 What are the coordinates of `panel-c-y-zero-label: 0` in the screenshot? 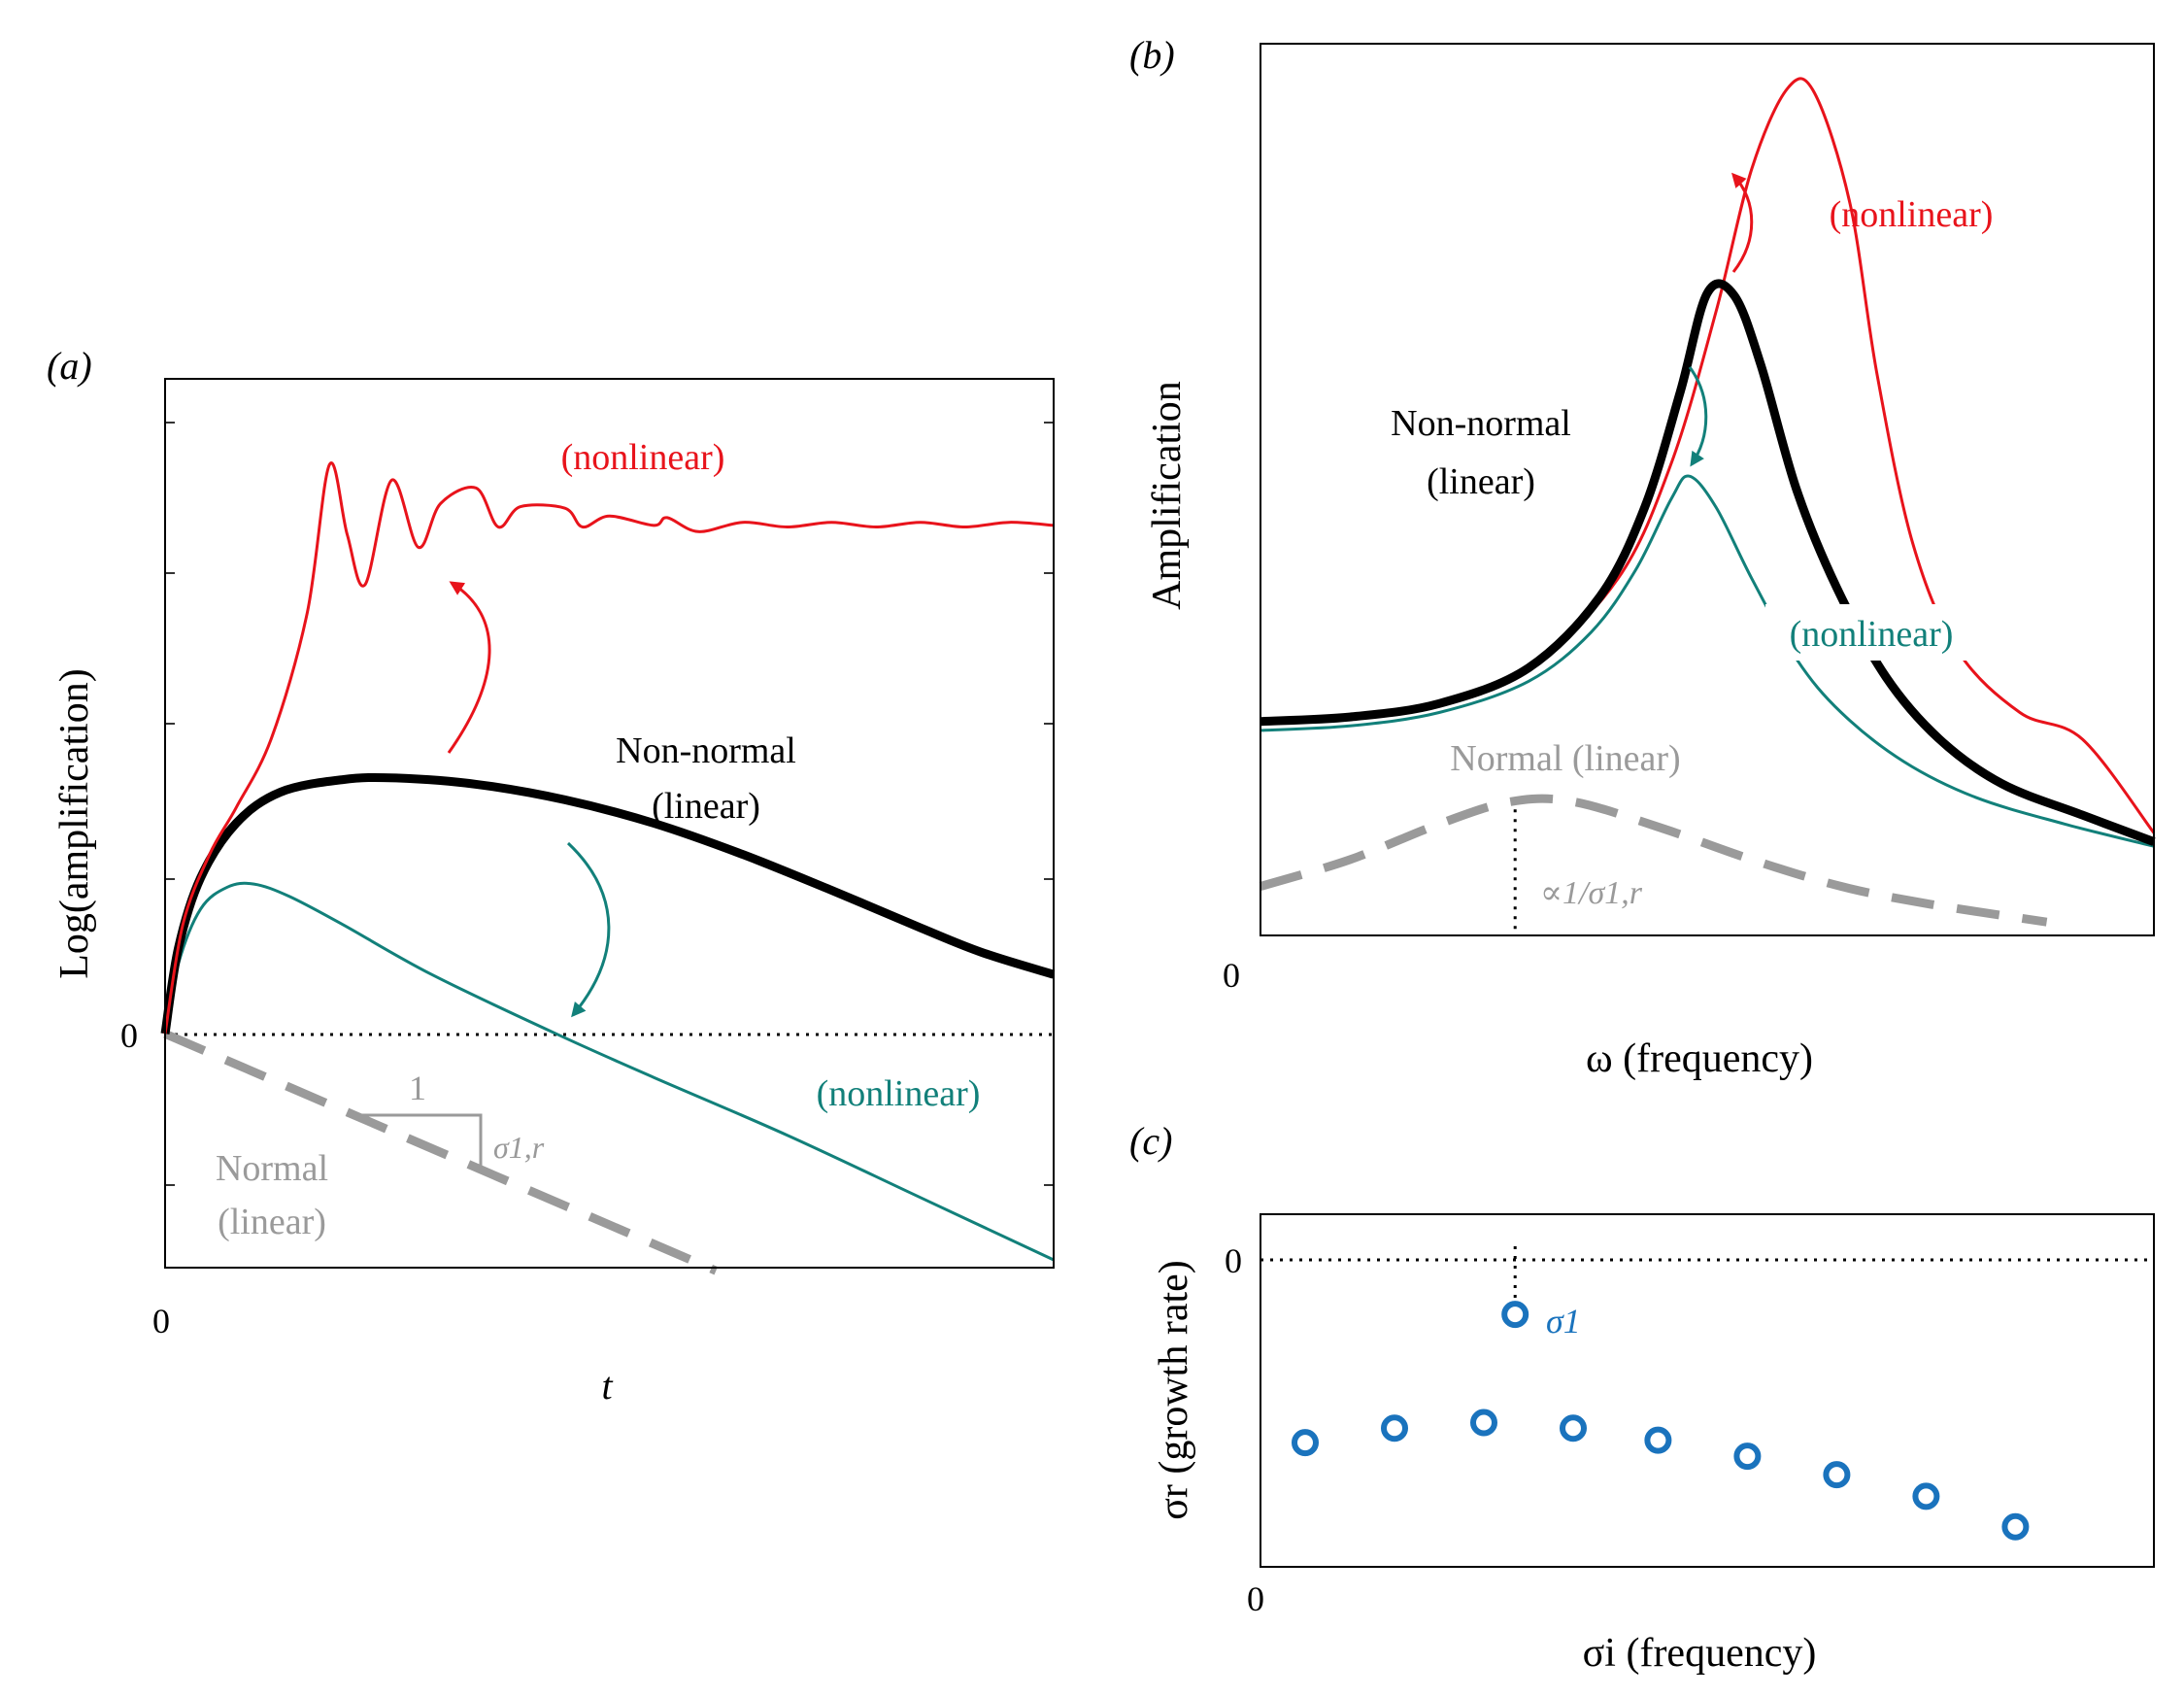 It's located at (1233, 1261).